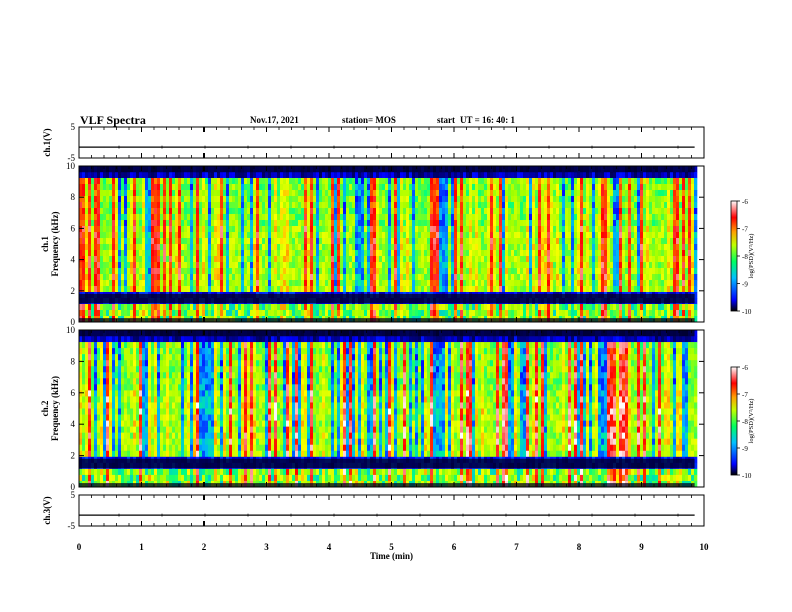 This screenshot has width=792, height=612. Describe the element at coordinates (391, 556) in the screenshot. I see `x-axis-label: Time (min)` at that location.